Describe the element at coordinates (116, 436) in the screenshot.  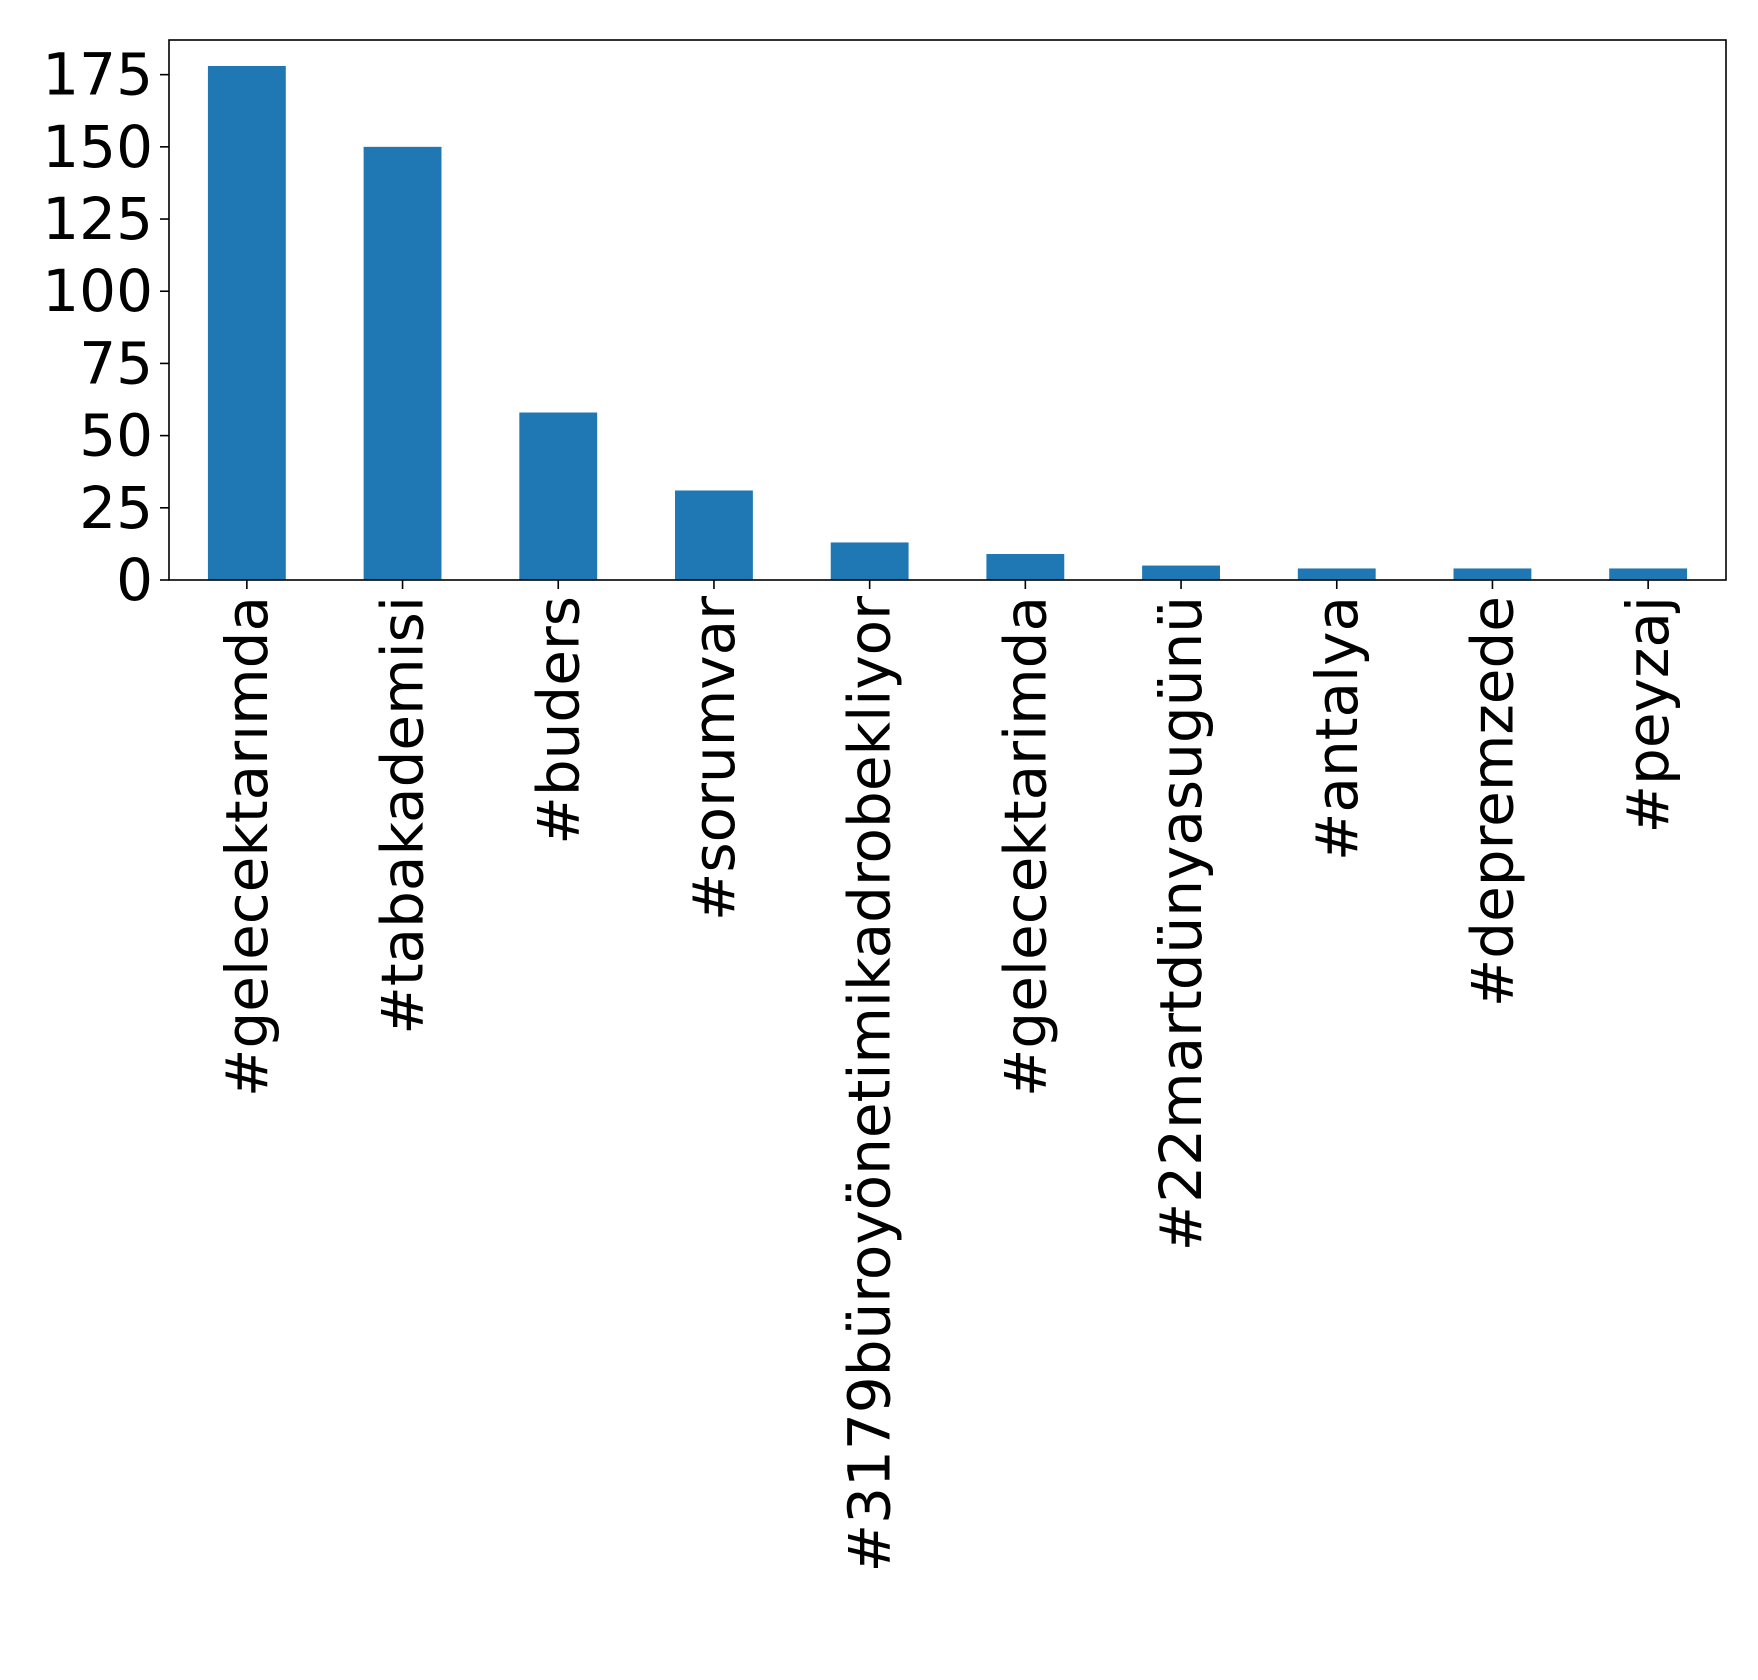
I see `y-tick-label: 50` at that location.